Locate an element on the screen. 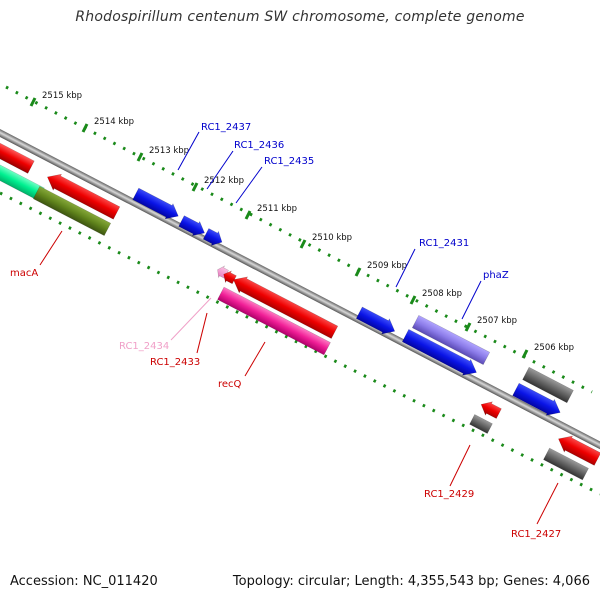  gene-block-recq-pink is located at coordinates (274, 321).